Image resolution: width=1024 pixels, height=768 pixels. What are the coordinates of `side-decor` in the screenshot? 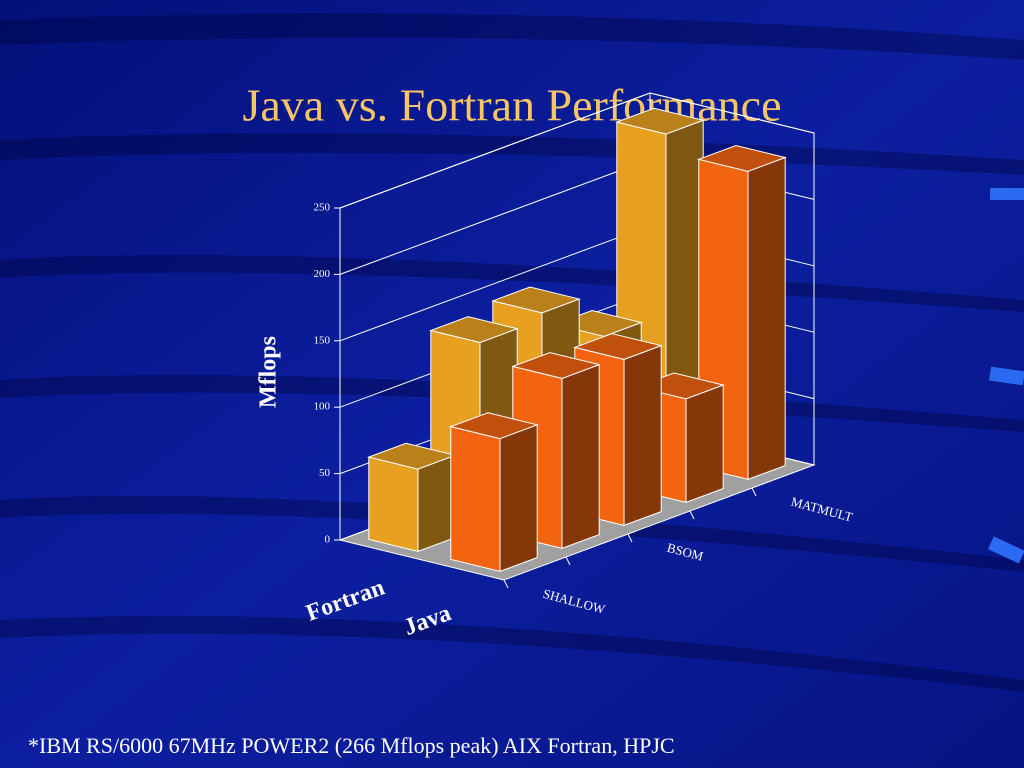 It's located at (1005, 376).